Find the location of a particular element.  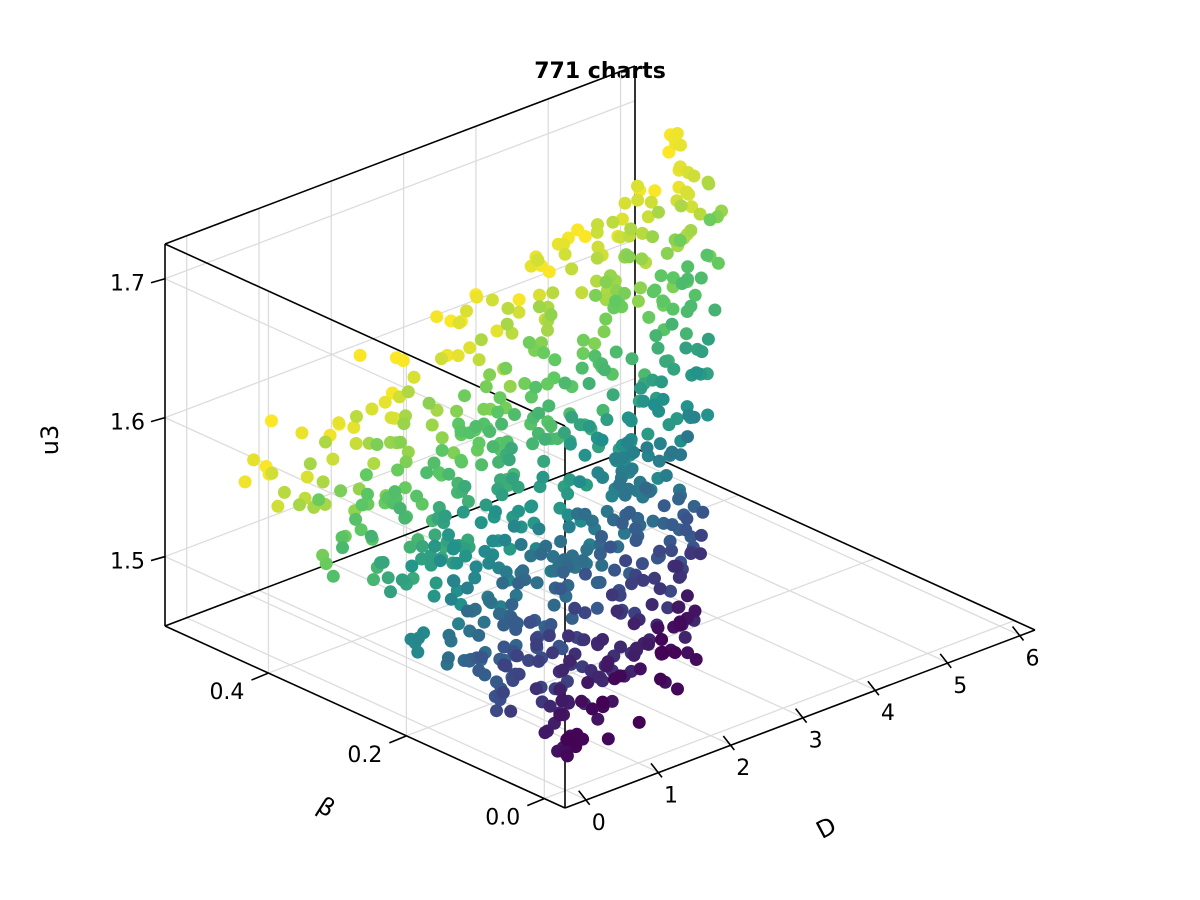

grid-line-back-z is located at coordinates (400, 329).